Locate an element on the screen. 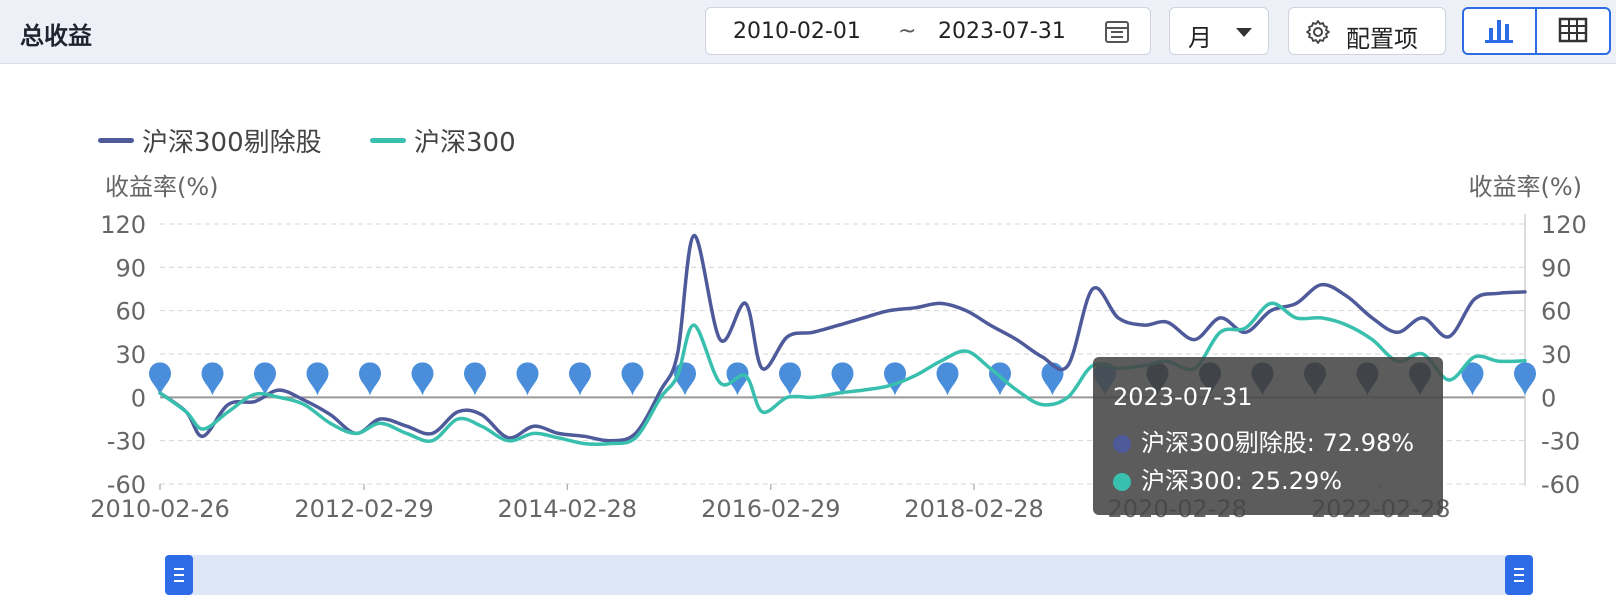 The image size is (1616, 599). chevron-down-icon is located at coordinates (1244, 32).